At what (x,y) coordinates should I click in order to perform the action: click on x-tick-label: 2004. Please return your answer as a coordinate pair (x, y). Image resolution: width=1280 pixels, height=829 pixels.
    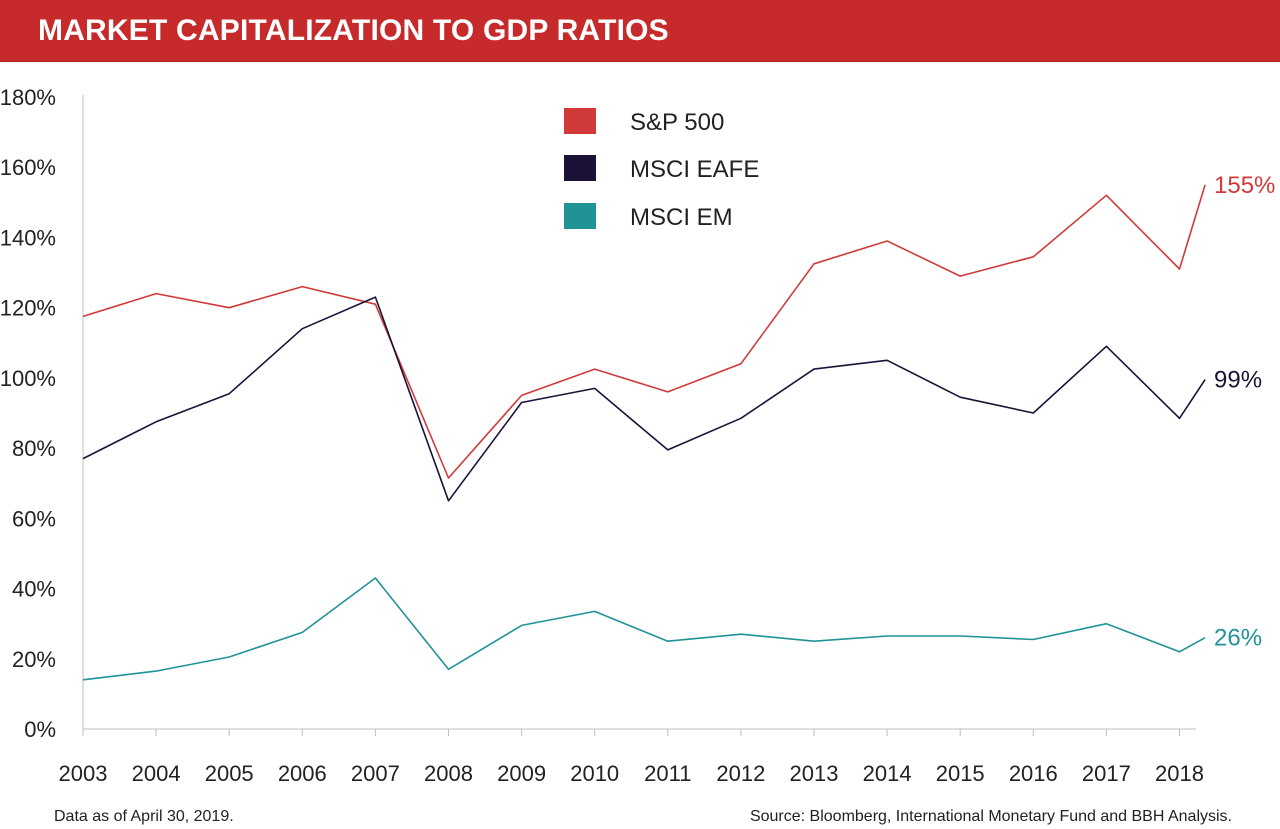
    Looking at the image, I should click on (156, 773).